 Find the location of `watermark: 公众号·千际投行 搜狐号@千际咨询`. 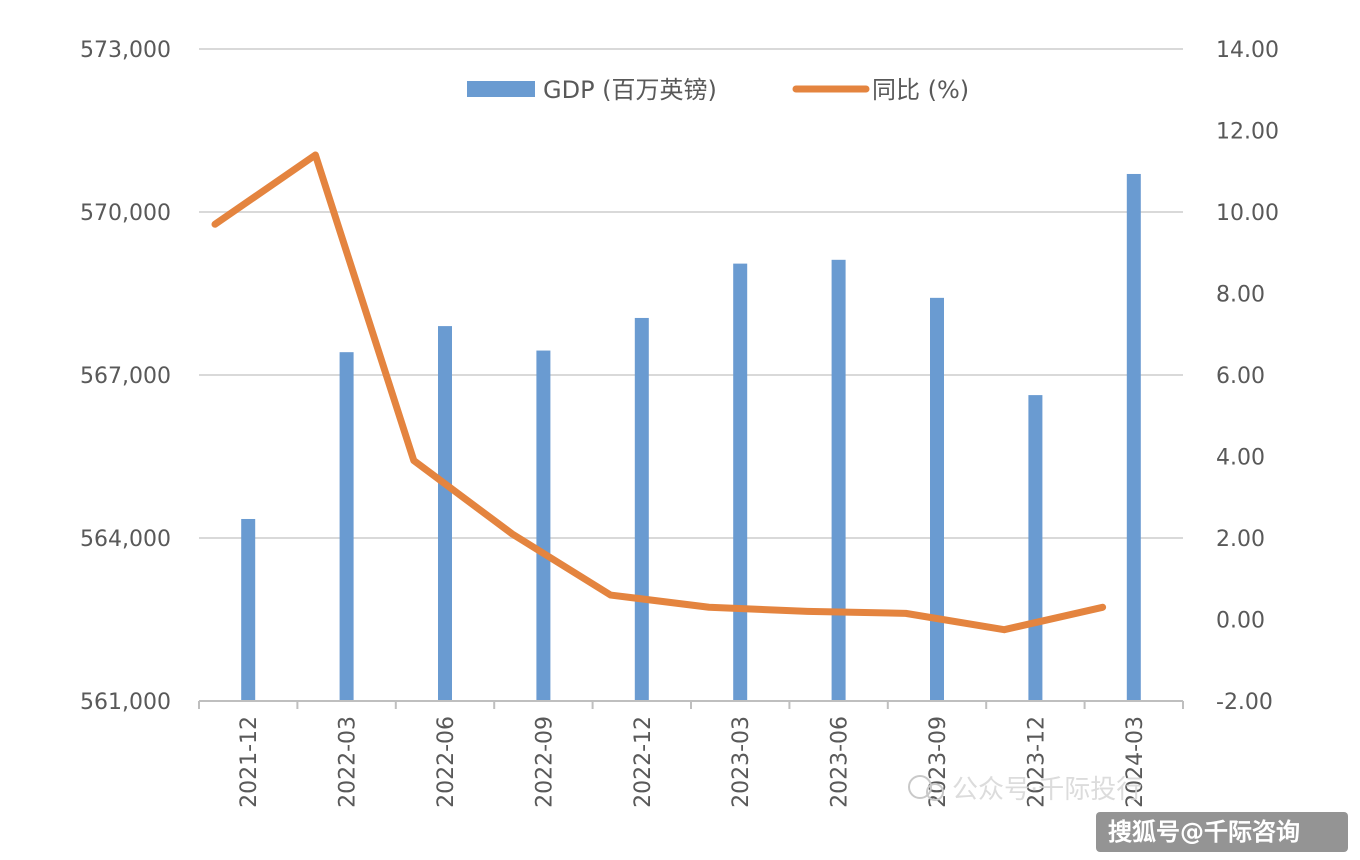

watermark: 公众号·千际投行 搜狐号@千际咨询 is located at coordinates (1128, 813).